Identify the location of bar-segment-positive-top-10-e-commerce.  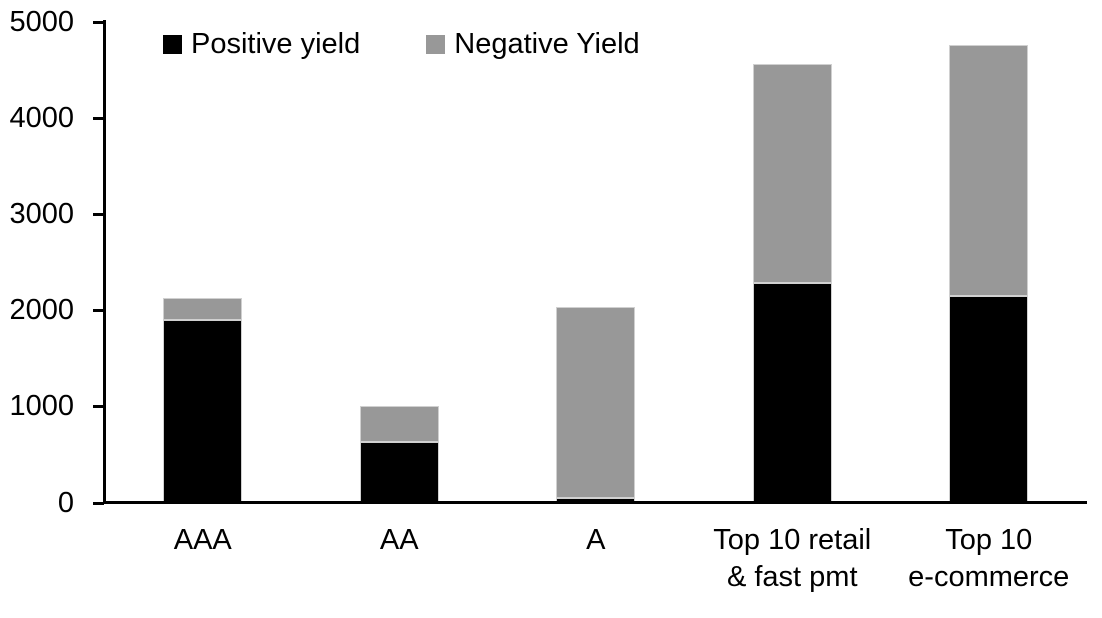
(989, 399).